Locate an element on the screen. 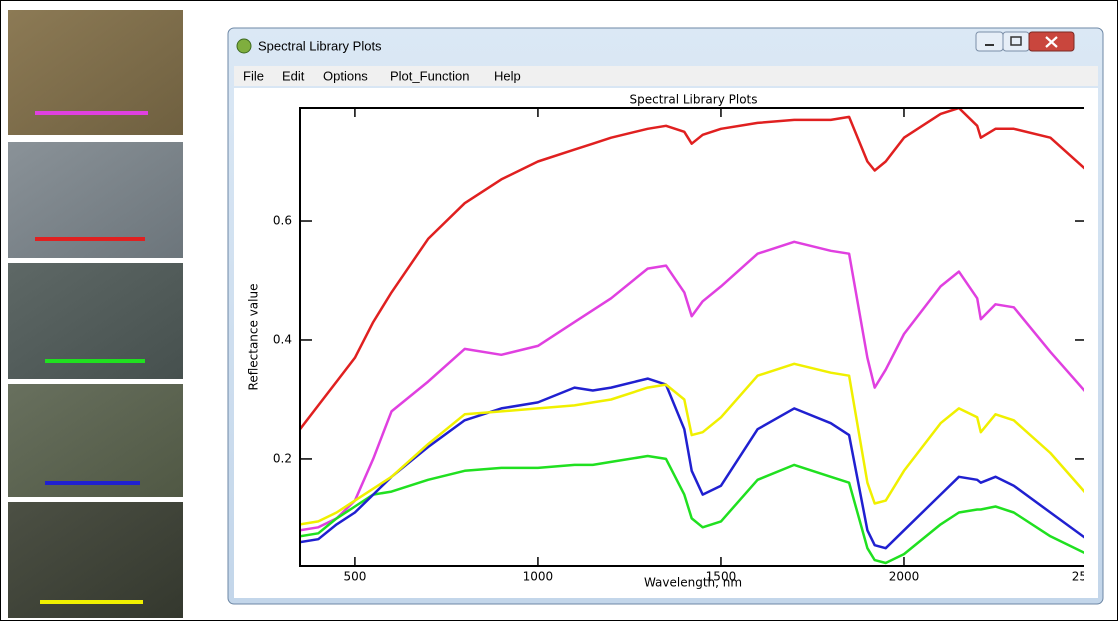  x-tick-label: 2000 is located at coordinates (904, 577).